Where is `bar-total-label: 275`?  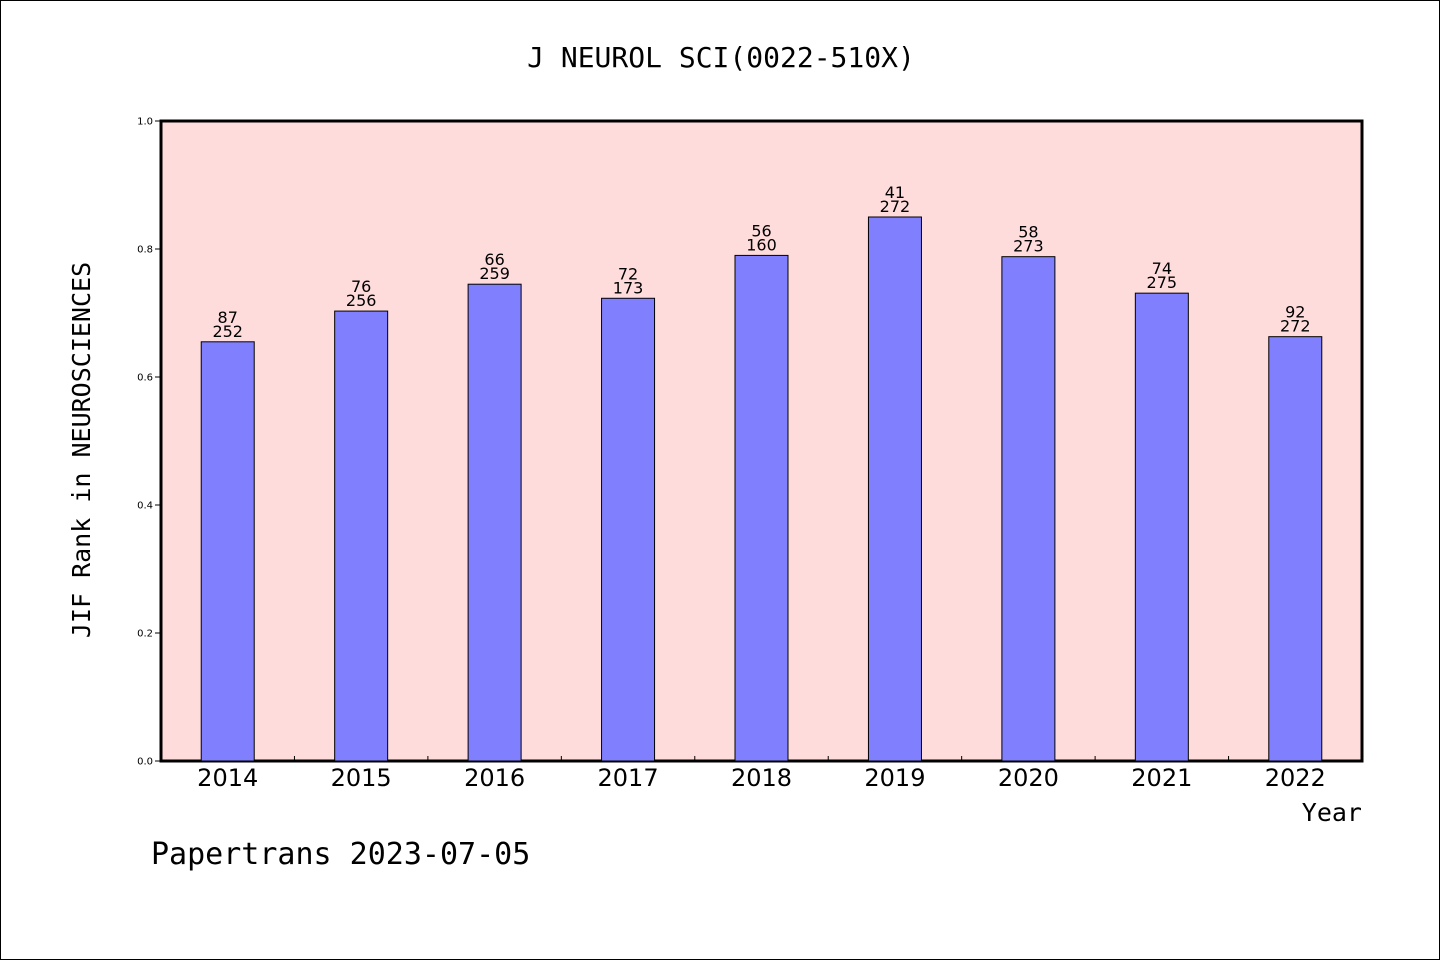
bar-total-label: 275 is located at coordinates (1162, 282).